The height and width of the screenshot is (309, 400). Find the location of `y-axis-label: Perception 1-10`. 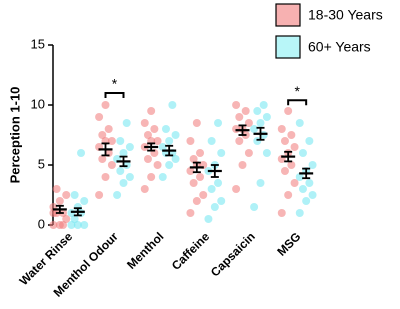

y-axis-label: Perception 1-10 is located at coordinates (14, 135).